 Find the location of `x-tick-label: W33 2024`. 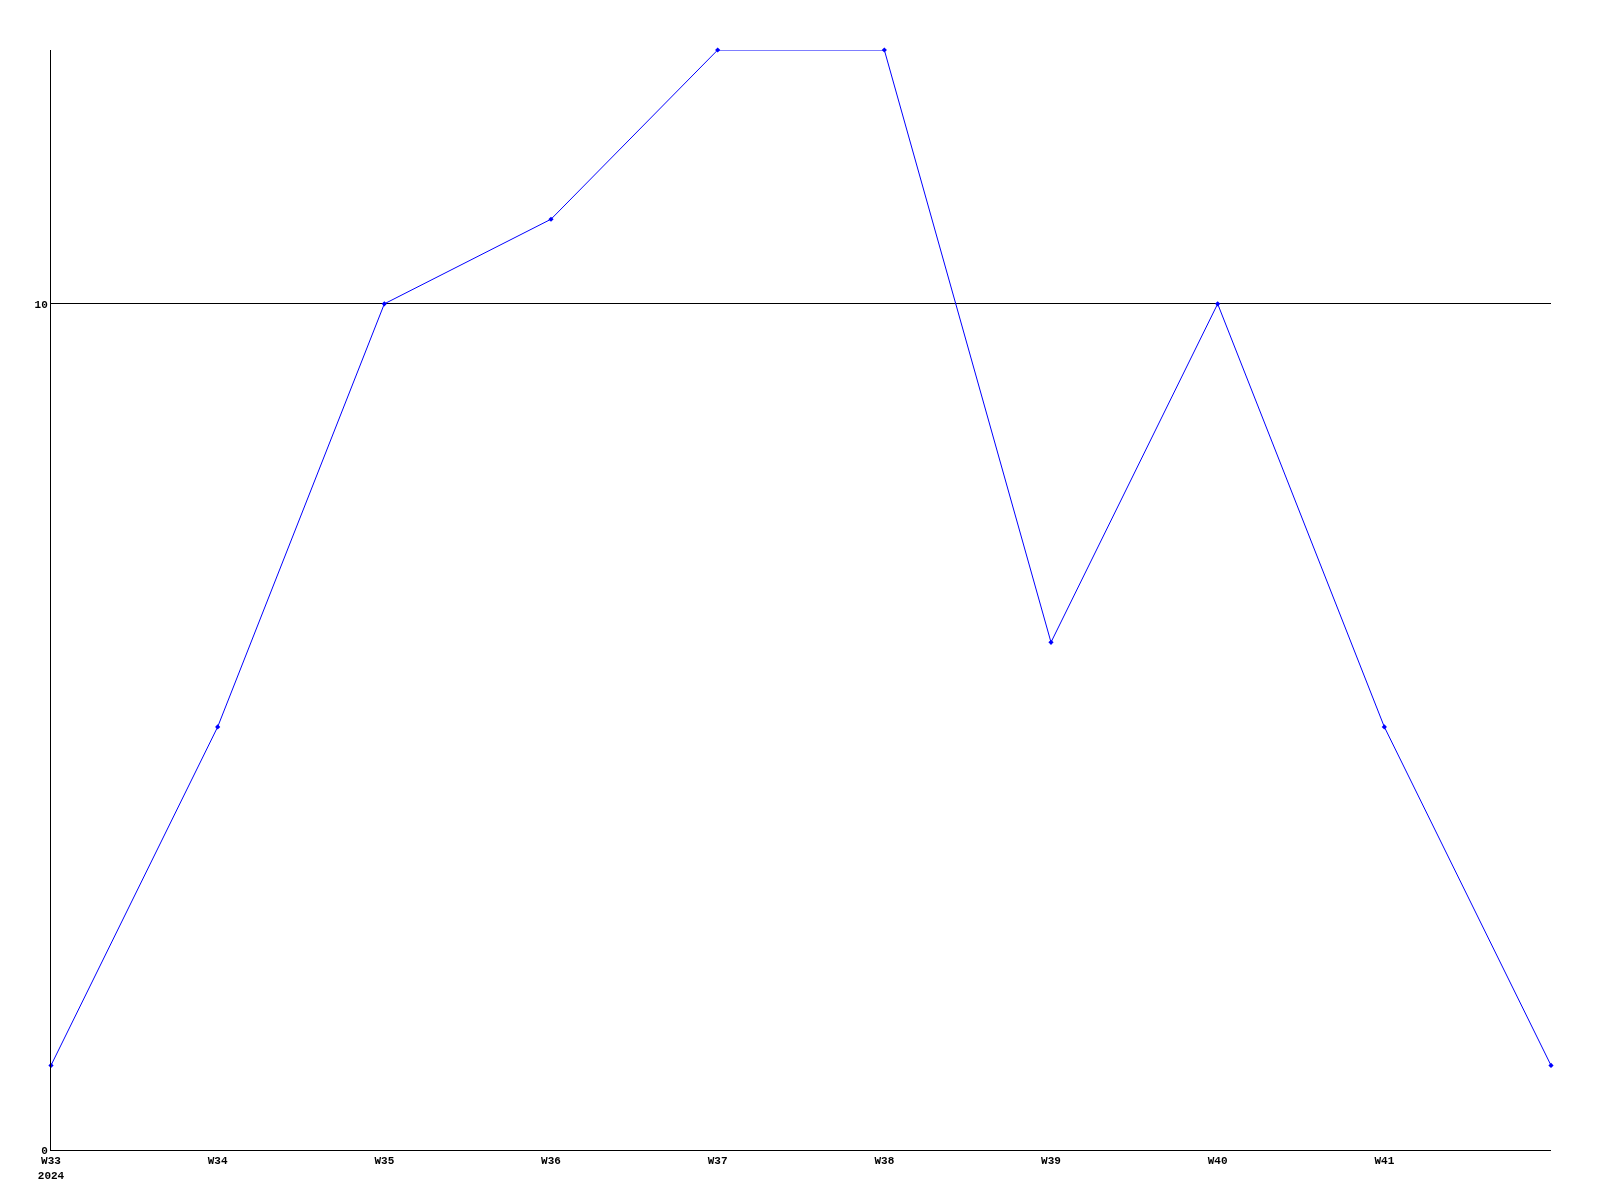

x-tick-label: W33 2024 is located at coordinates (51, 1168).